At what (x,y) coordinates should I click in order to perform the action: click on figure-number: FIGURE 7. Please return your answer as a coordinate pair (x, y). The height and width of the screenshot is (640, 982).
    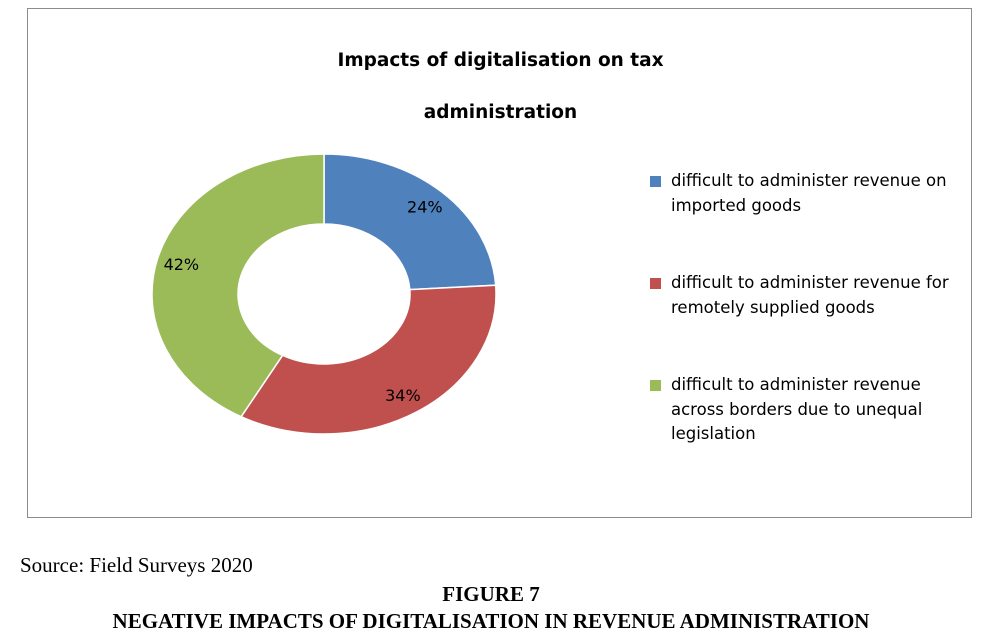
    Looking at the image, I should click on (491, 594).